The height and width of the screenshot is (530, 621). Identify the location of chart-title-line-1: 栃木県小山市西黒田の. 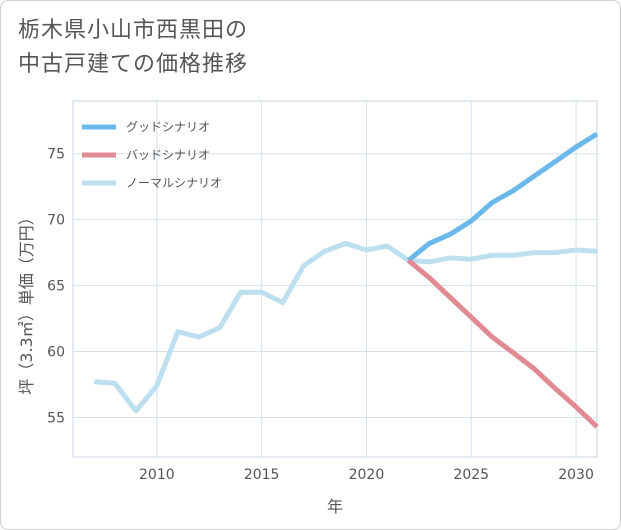
(133, 30).